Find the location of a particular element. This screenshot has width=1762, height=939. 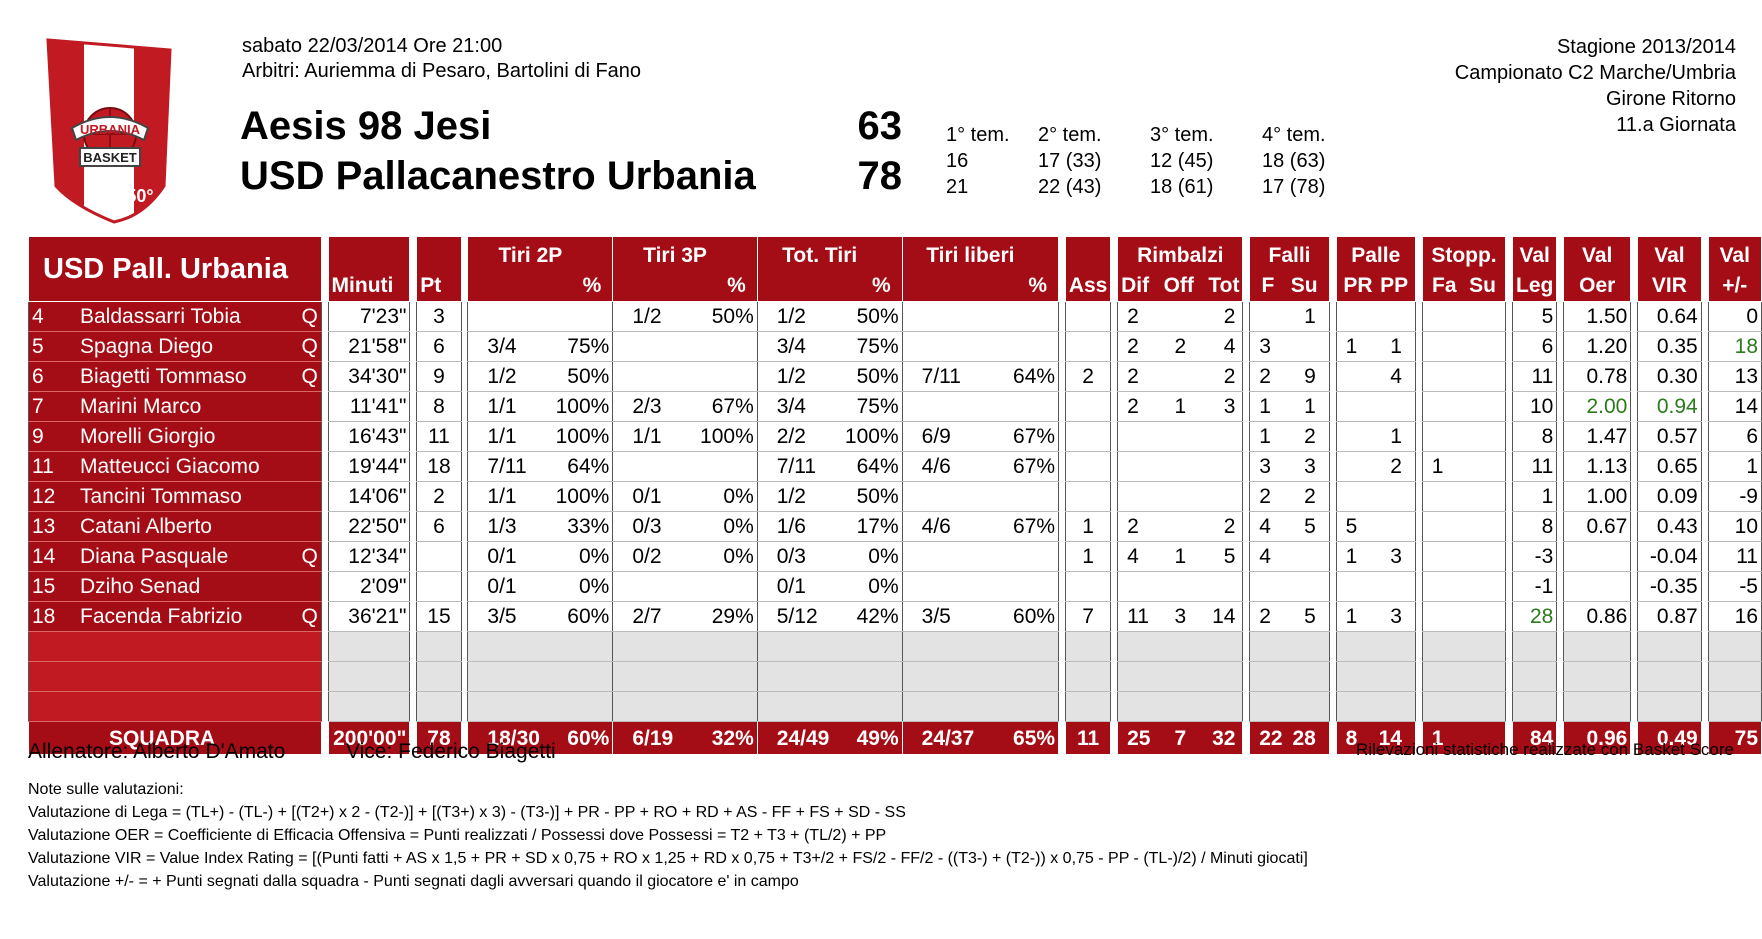

cell-value: 3/4 is located at coordinates (791, 406).